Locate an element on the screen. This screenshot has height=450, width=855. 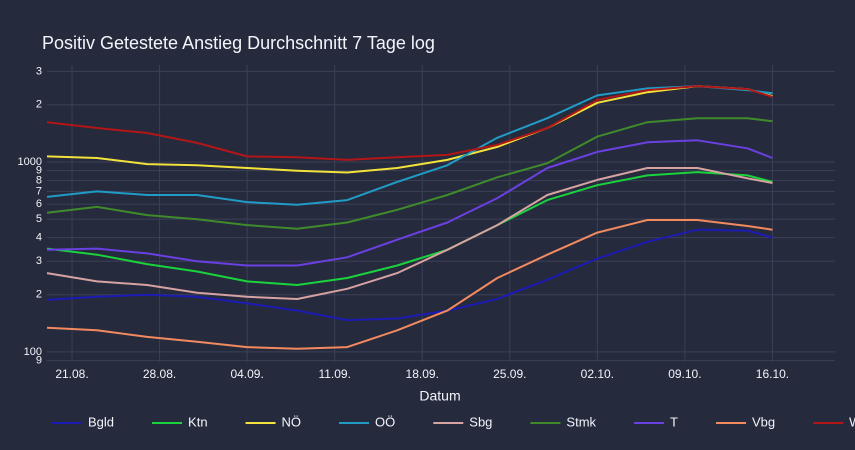
x-tick-label: 02.10. is located at coordinates (597, 374).